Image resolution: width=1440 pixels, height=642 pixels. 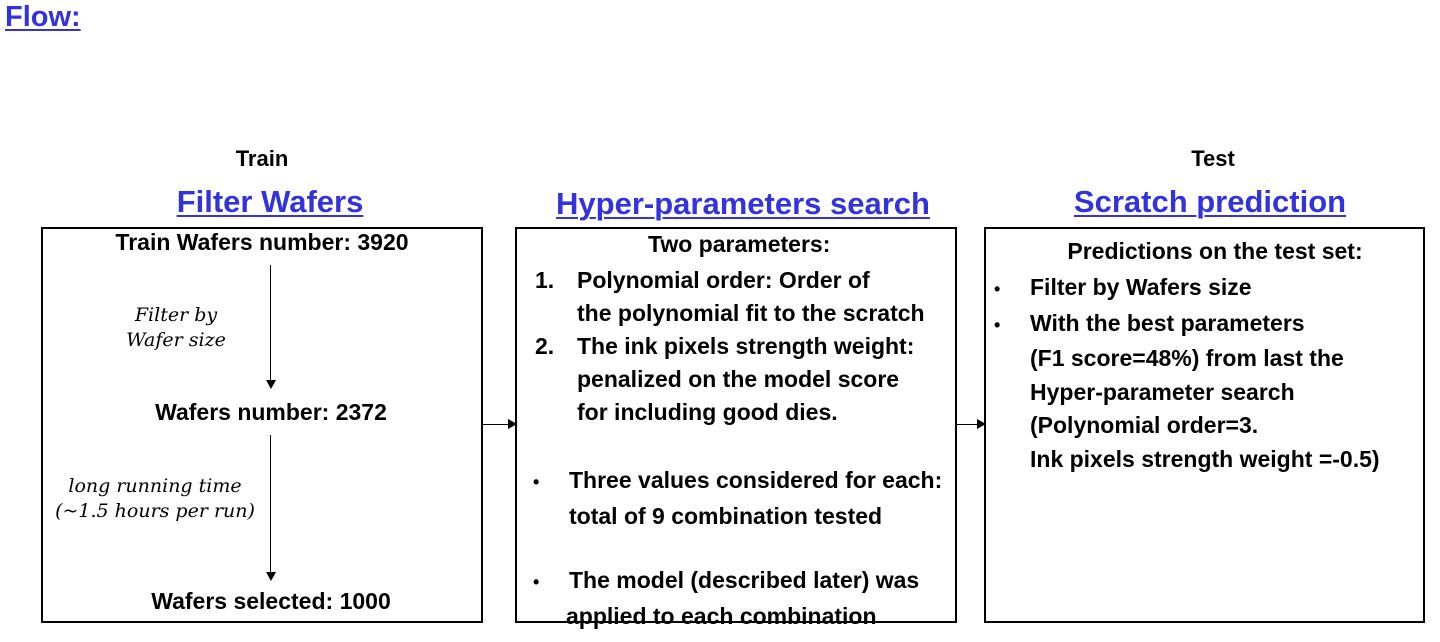 I want to click on running-time-line1: long running time, so click(x=155, y=486).